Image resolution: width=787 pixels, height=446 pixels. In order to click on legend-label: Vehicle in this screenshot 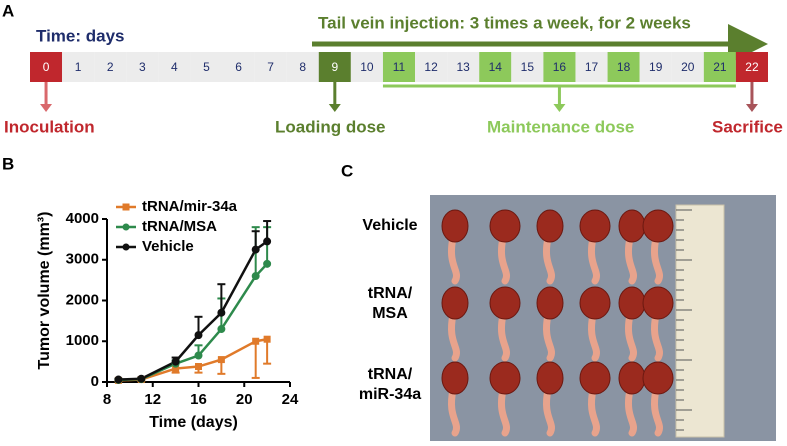, I will do `click(168, 246)`.